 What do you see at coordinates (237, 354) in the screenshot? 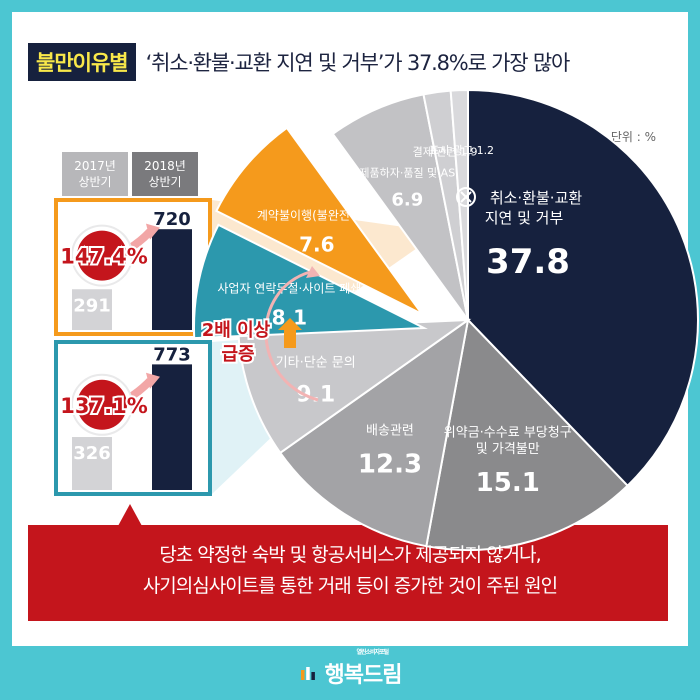
I see `surge-label: 급증` at bounding box center [237, 354].